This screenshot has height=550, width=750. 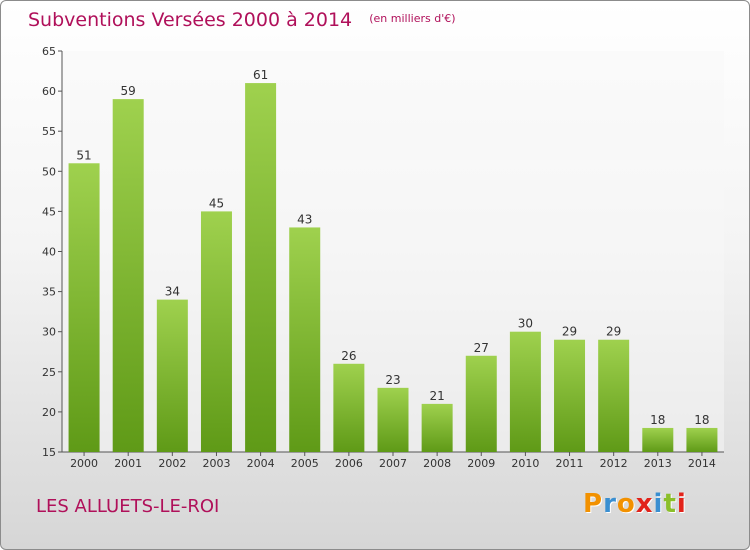 What do you see at coordinates (635, 504) in the screenshot?
I see `proxiti-logo: Proxiti` at bounding box center [635, 504].